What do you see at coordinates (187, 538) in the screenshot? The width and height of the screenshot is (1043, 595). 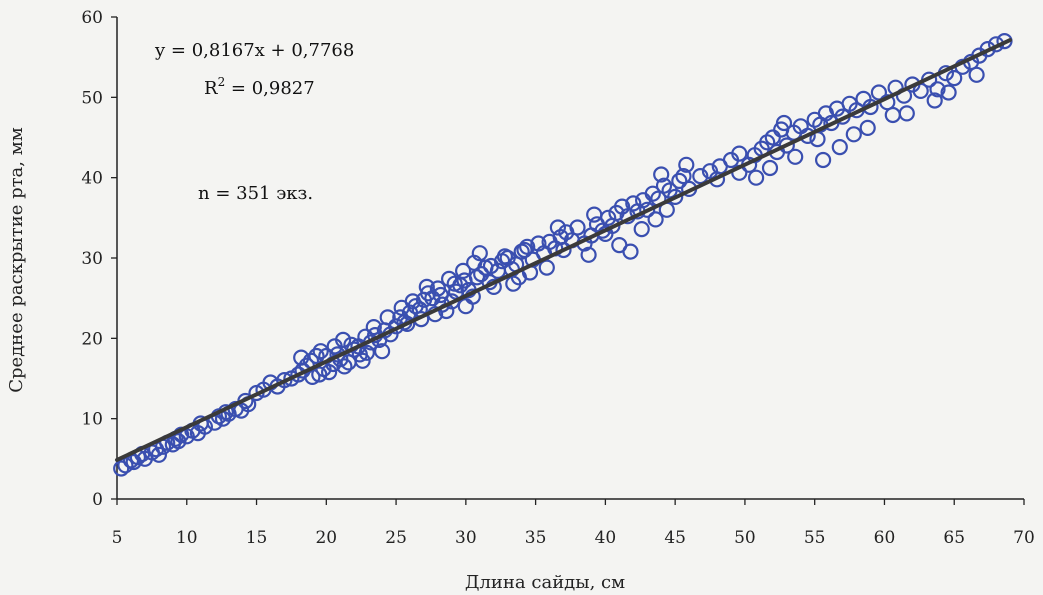 I see `x-tick-label: 10` at bounding box center [187, 538].